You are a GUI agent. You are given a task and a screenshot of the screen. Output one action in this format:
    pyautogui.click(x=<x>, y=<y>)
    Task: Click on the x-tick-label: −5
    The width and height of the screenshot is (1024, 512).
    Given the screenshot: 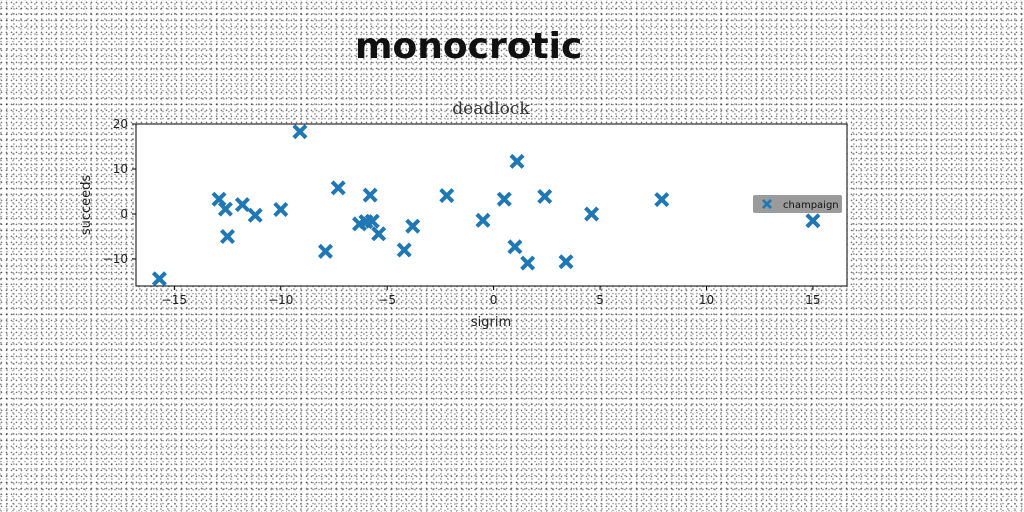 What is the action you would take?
    pyautogui.click(x=387, y=300)
    